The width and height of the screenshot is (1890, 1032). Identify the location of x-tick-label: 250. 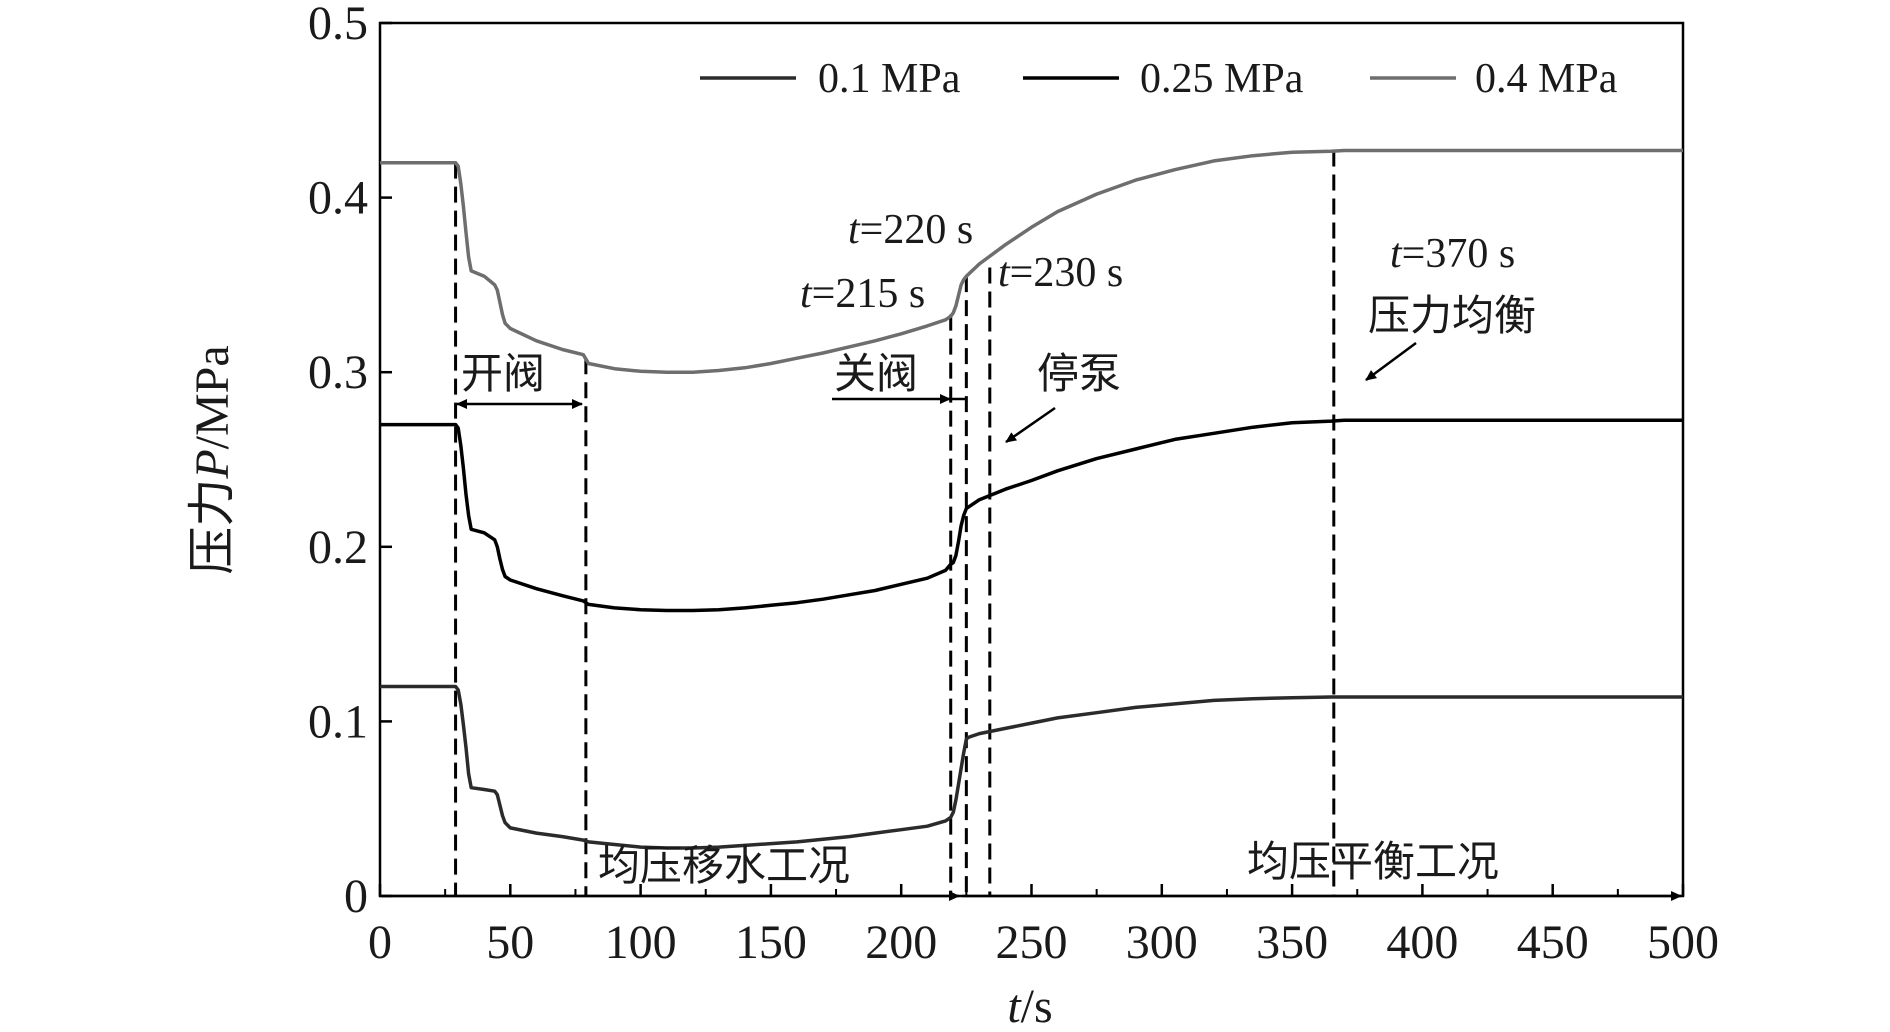
(1032, 942).